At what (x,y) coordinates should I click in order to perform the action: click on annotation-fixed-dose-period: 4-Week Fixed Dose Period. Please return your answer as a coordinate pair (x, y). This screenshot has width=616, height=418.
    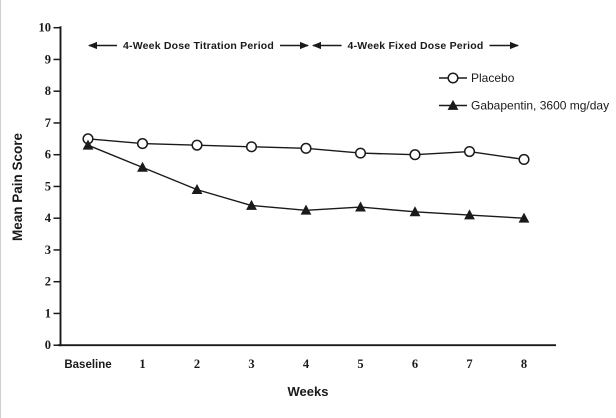
    Looking at the image, I should click on (415, 46).